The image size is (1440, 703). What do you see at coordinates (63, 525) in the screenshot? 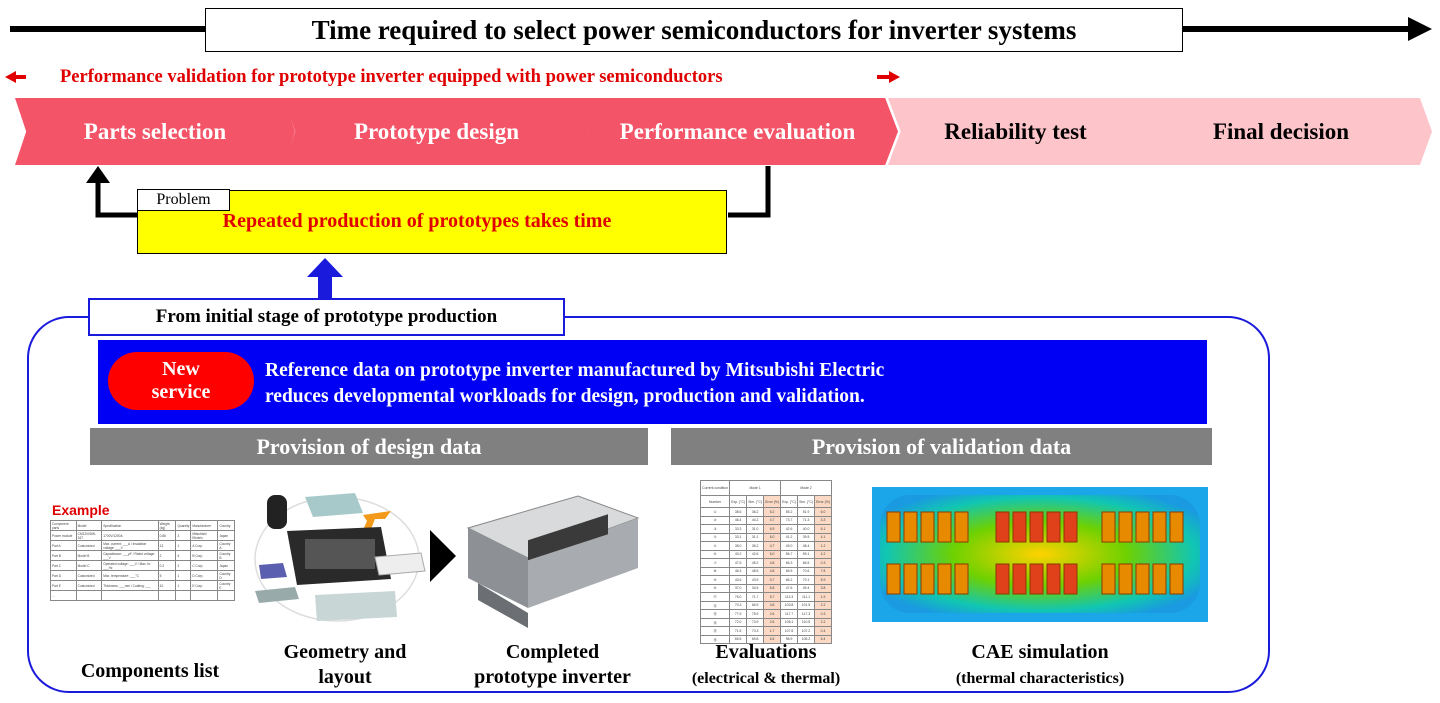
I see `table-cell: Component parts` at bounding box center [63, 525].